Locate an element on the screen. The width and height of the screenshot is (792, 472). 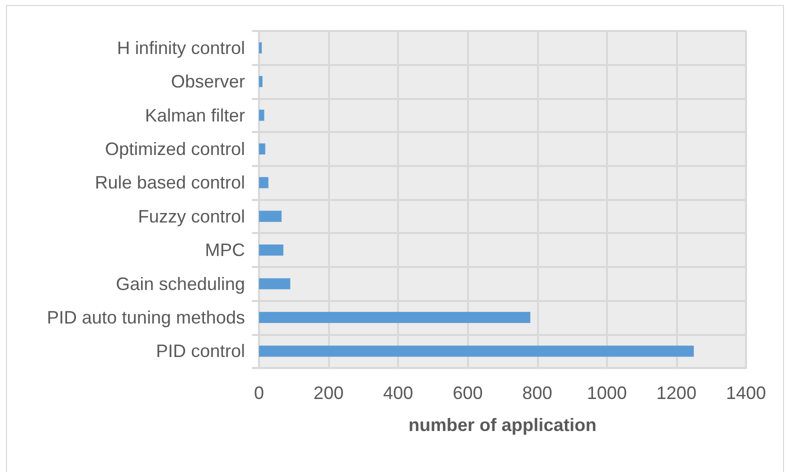
y-tick-label: Fuzzy control is located at coordinates (191, 216).